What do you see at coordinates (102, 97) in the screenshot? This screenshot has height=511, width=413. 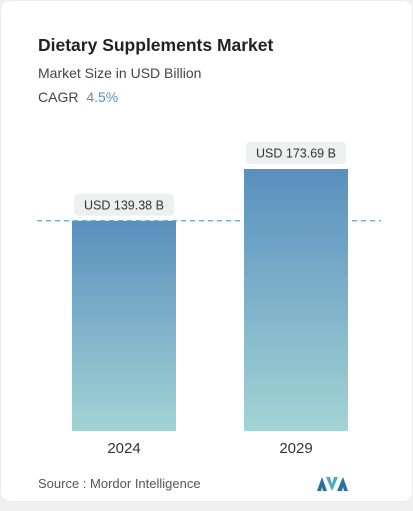 I see `cagr-value: 4.5%` at bounding box center [102, 97].